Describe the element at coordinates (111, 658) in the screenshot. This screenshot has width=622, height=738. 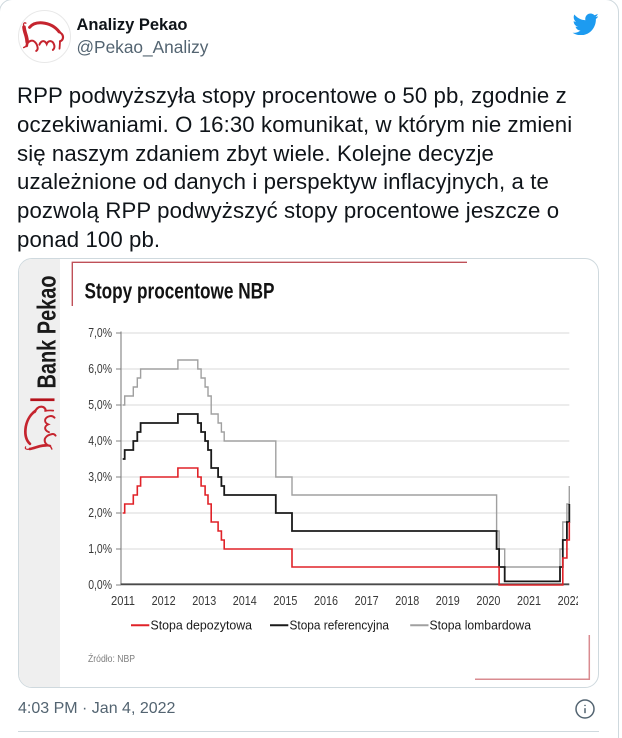
I see `svg-text: Źródło: NBP` at that location.